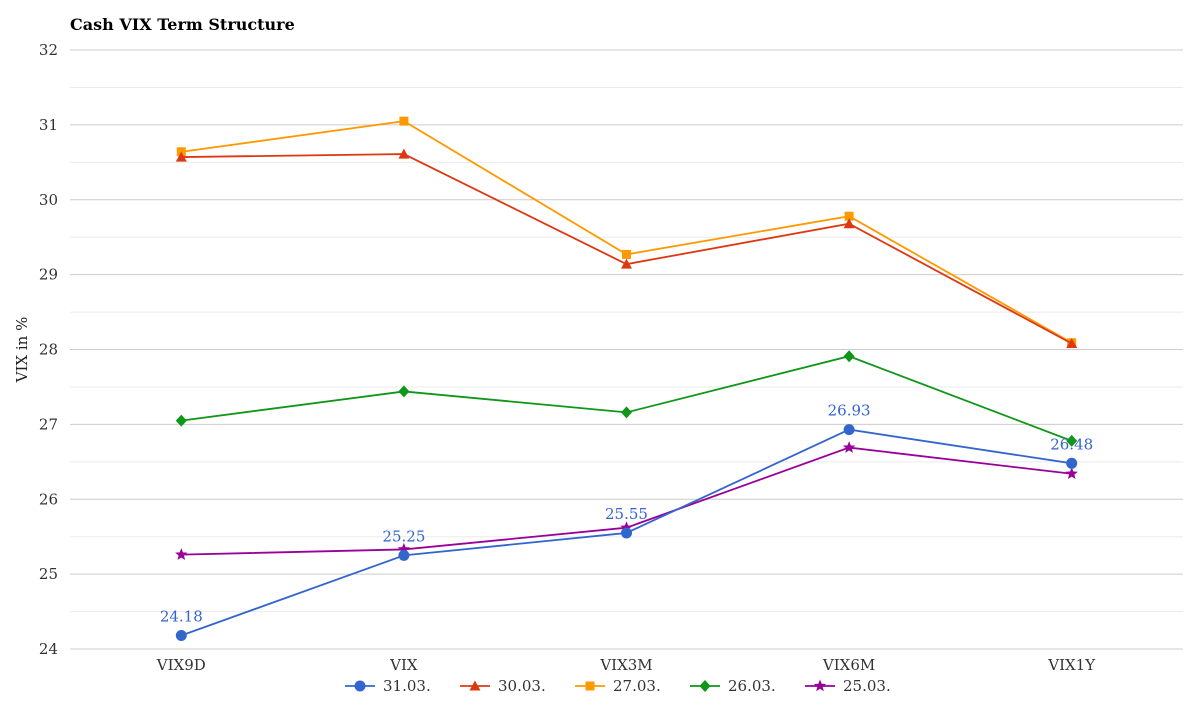 The width and height of the screenshot is (1200, 707). Describe the element at coordinates (182, 24) in the screenshot. I see `chart-title: Cash VIX Term Structure` at that location.